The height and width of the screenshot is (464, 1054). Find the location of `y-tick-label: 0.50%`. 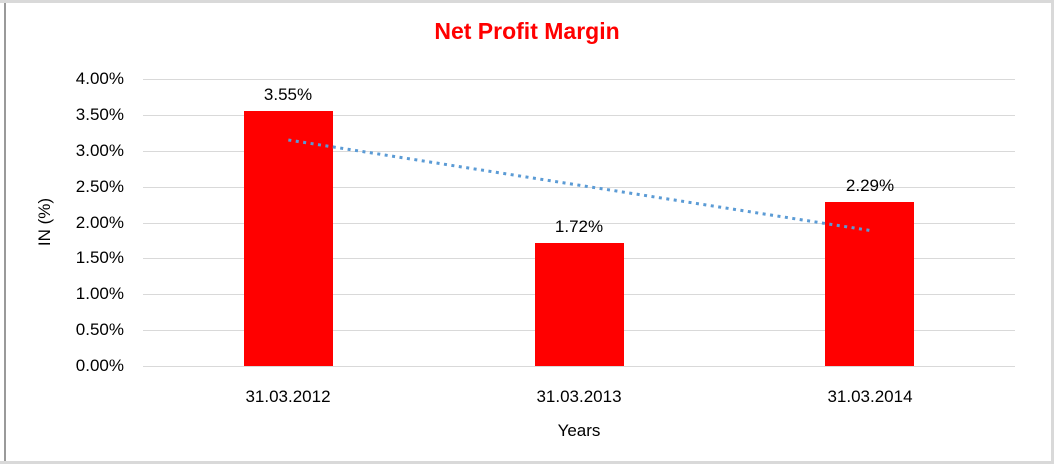

y-tick-label: 0.50% is located at coordinates (99, 329).